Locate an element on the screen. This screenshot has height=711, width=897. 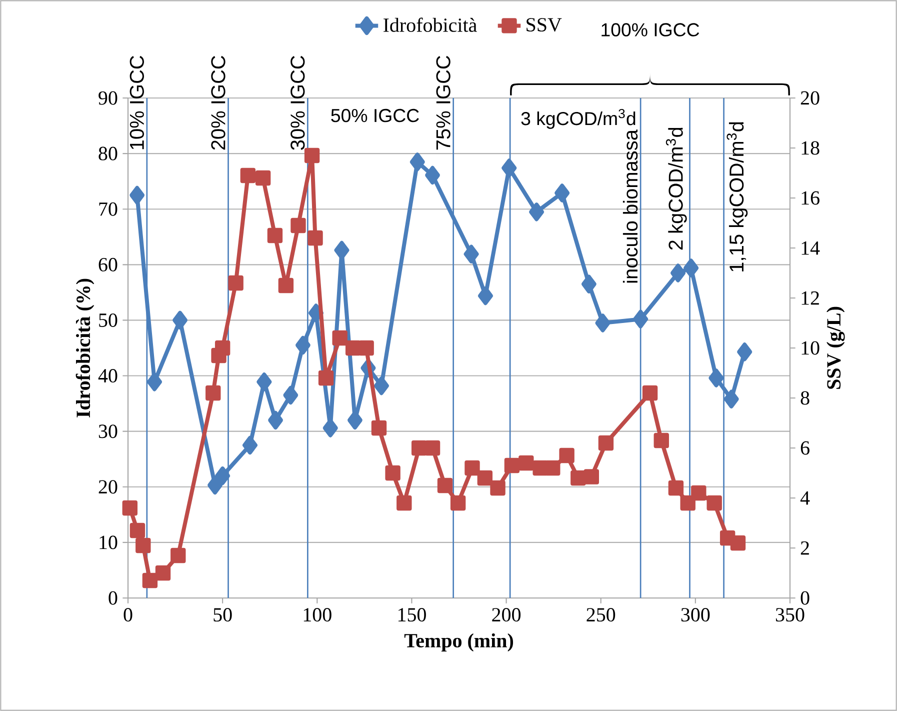
y-tick-label: 70 is located at coordinates (108, 209).